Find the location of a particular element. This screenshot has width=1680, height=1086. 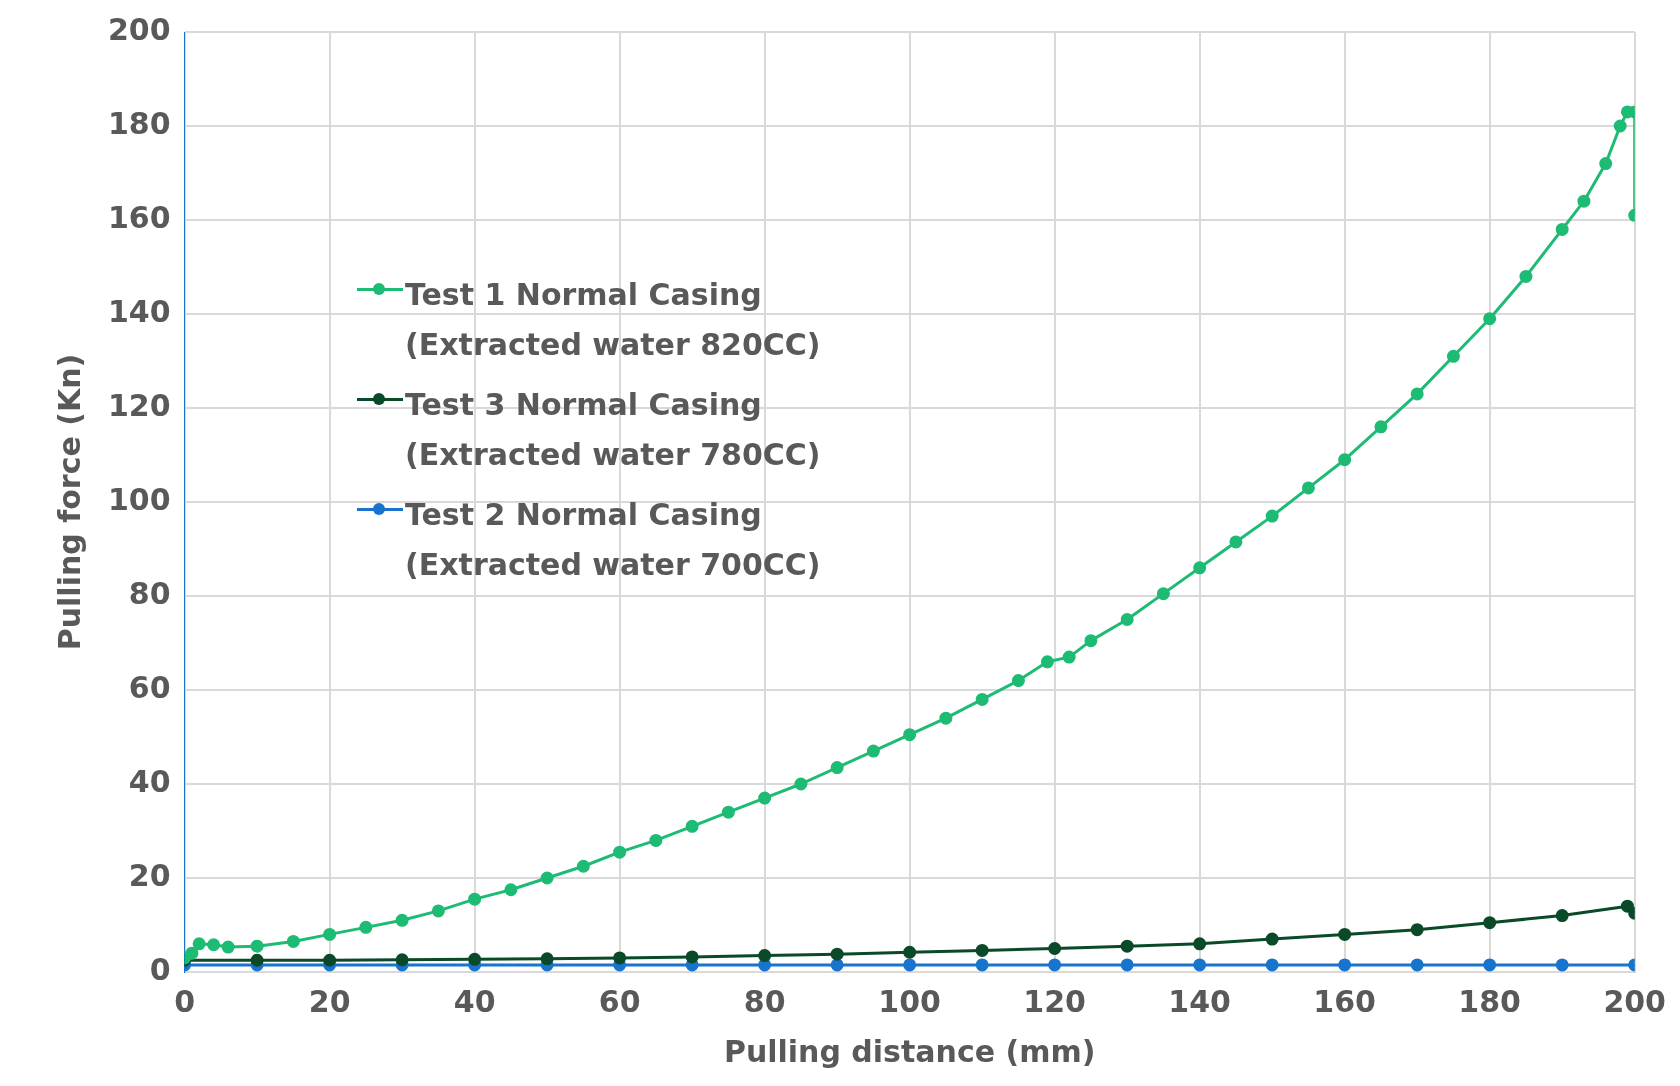

x-tick-label: 200 is located at coordinates (1634, 1001).